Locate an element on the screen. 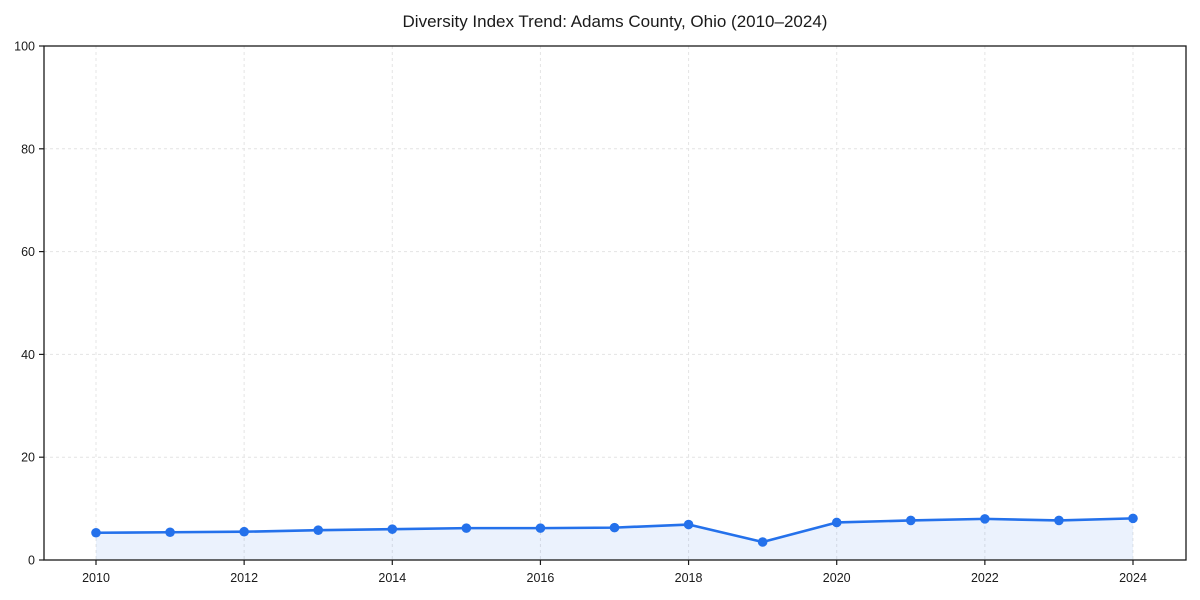  x-tick-label: 2020 is located at coordinates (837, 578).